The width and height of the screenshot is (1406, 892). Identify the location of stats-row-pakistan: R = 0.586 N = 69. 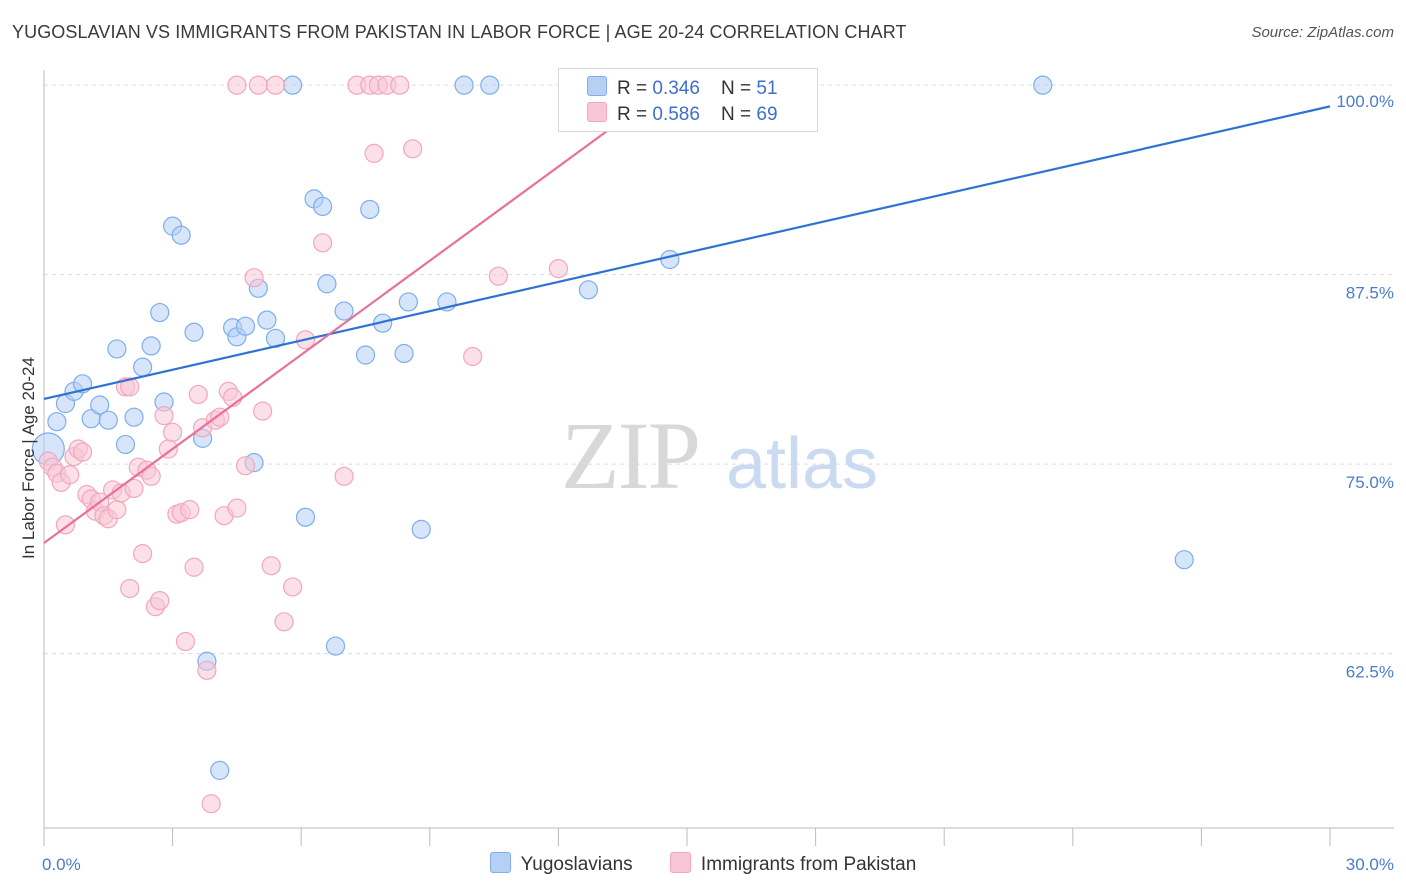
(682, 114).